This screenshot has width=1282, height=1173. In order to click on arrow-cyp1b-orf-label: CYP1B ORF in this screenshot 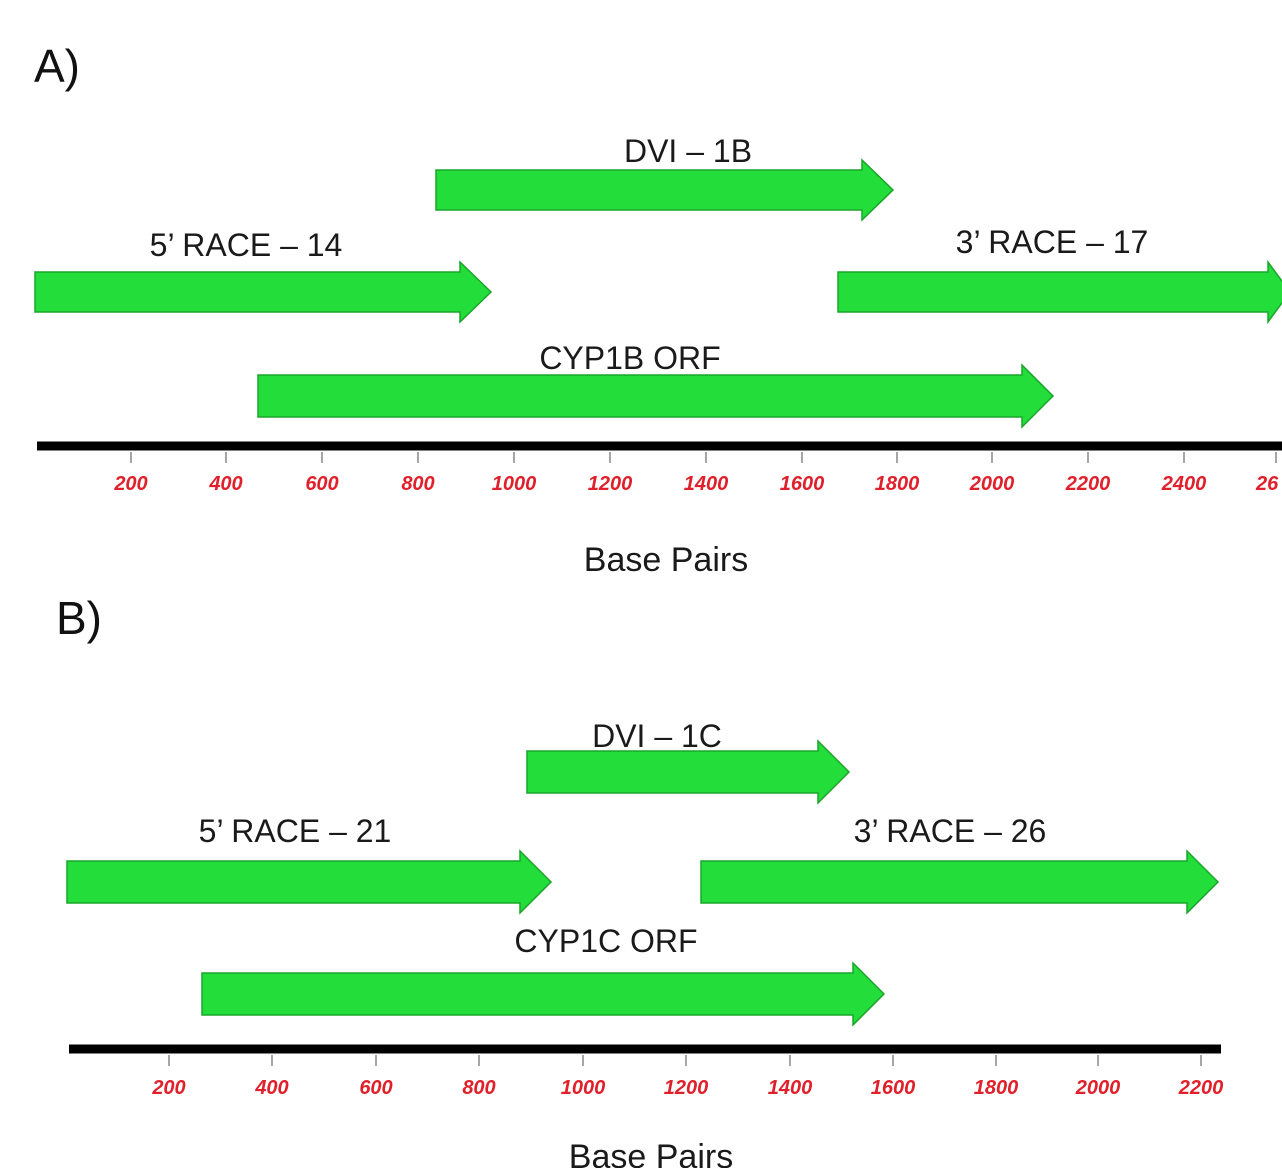, I will do `click(629, 358)`.